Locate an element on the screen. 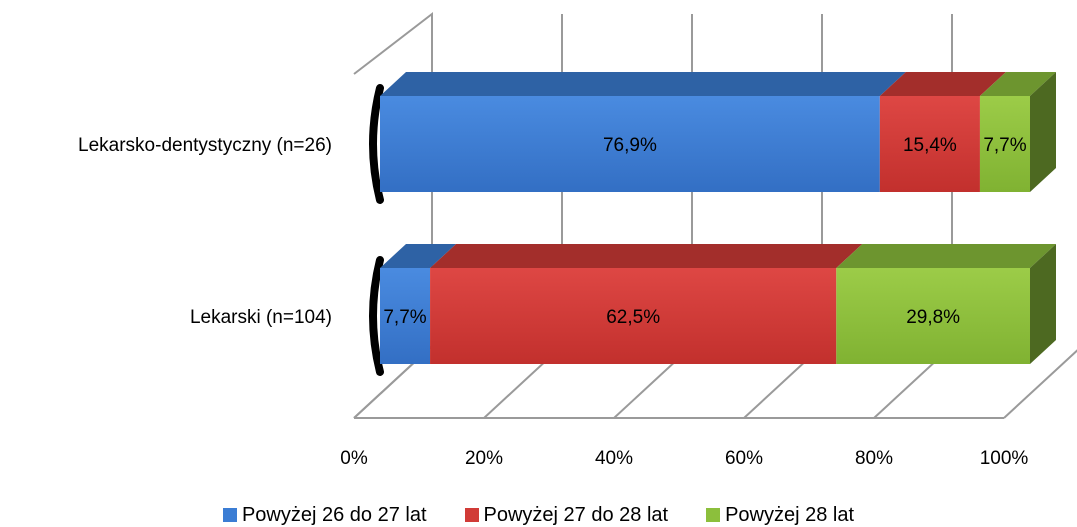 This screenshot has width=1077, height=527. legend-label: Powyżej 26 do 27 lat is located at coordinates (334, 514).